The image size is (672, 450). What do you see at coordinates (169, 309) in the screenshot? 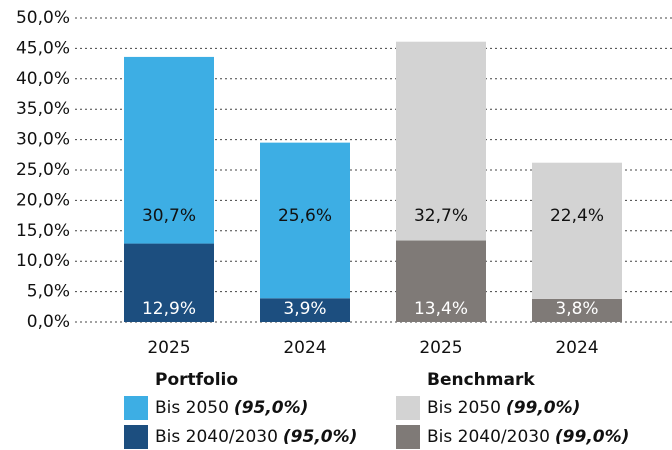
I see `data-label: 12,9%` at bounding box center [169, 309].